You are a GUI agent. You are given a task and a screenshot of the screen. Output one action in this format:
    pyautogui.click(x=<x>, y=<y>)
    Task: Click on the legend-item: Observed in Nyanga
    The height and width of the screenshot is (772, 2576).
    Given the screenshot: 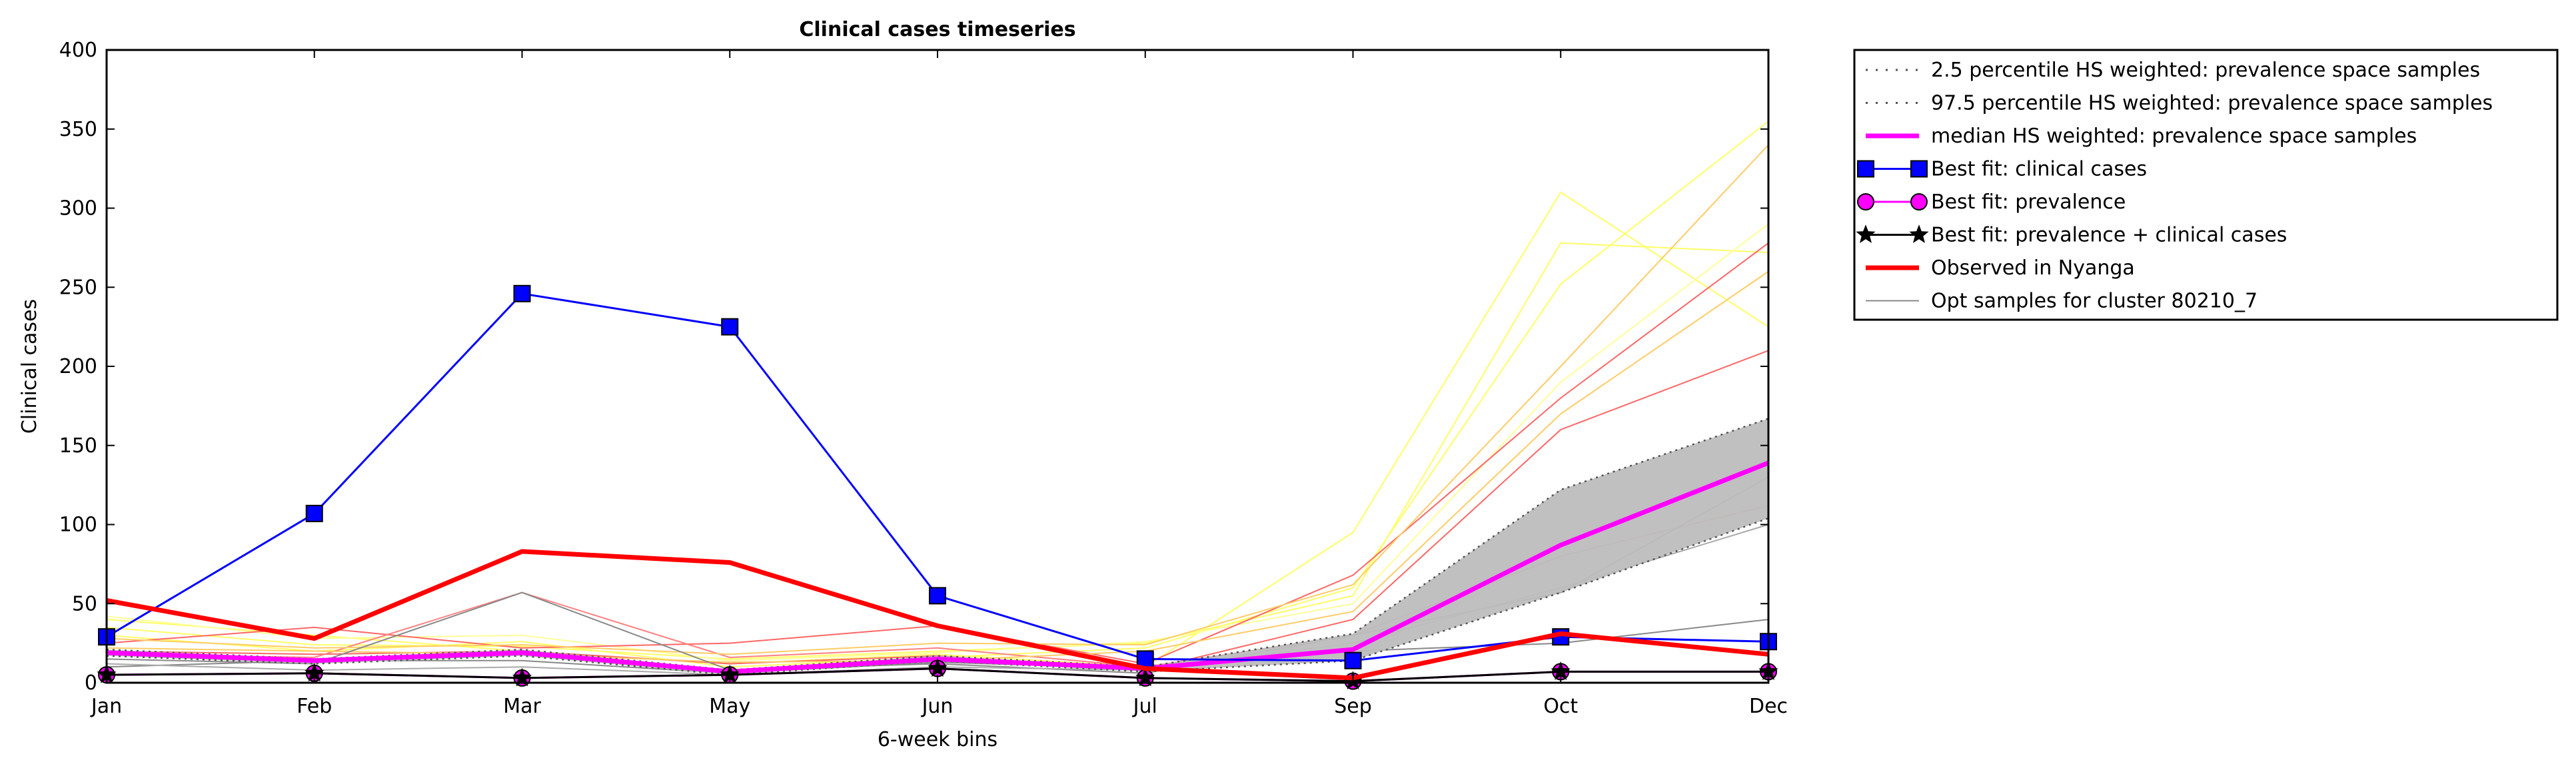 What is the action you would take?
    pyautogui.click(x=2001, y=268)
    